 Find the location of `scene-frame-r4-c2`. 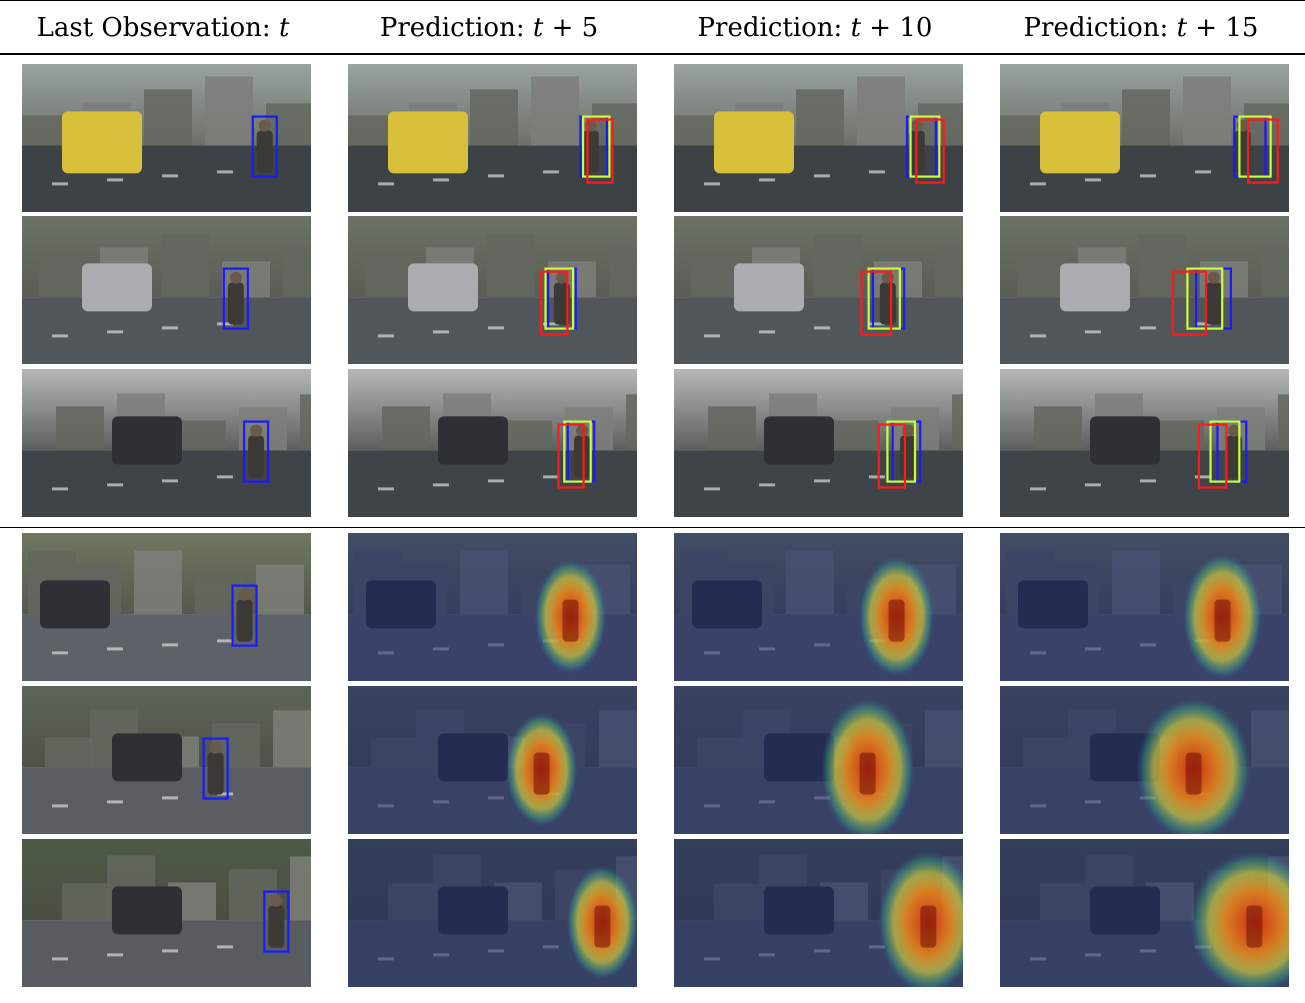

scene-frame-r4-c2 is located at coordinates (492, 607).